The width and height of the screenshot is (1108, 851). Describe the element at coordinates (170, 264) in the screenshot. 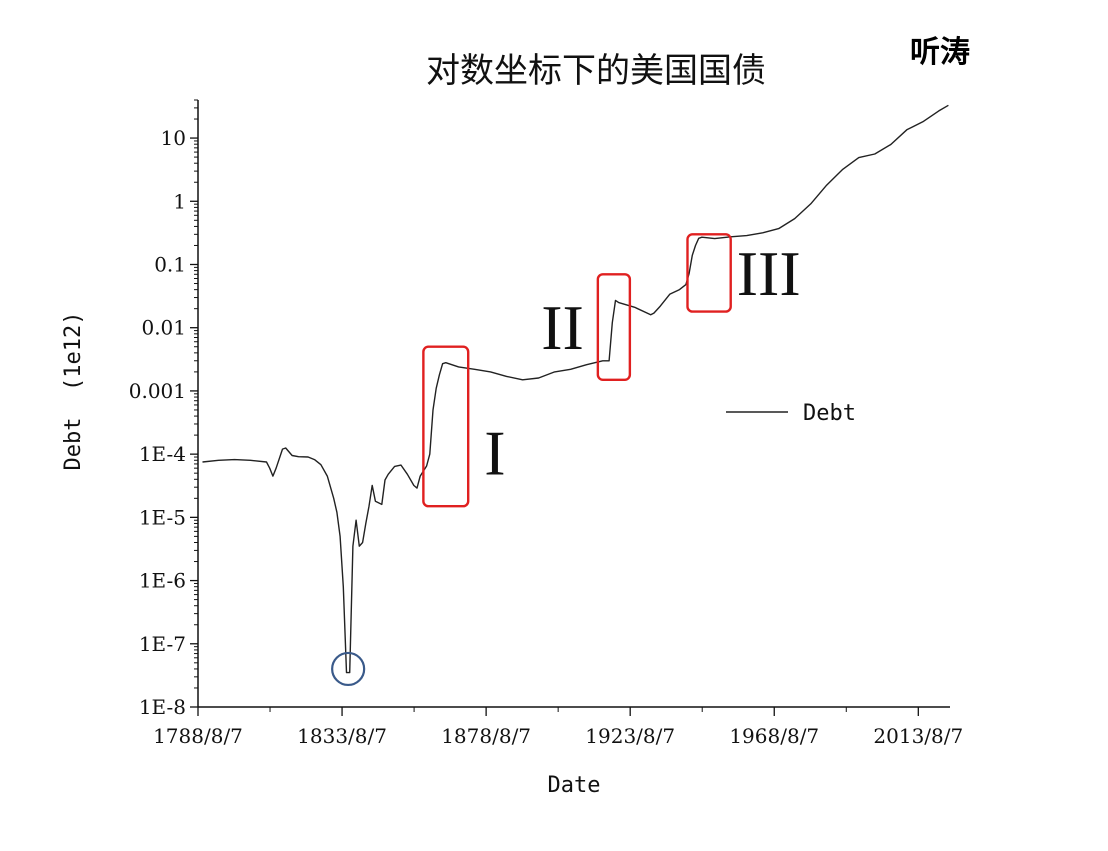

I see `y-tick-label: 0.1` at that location.